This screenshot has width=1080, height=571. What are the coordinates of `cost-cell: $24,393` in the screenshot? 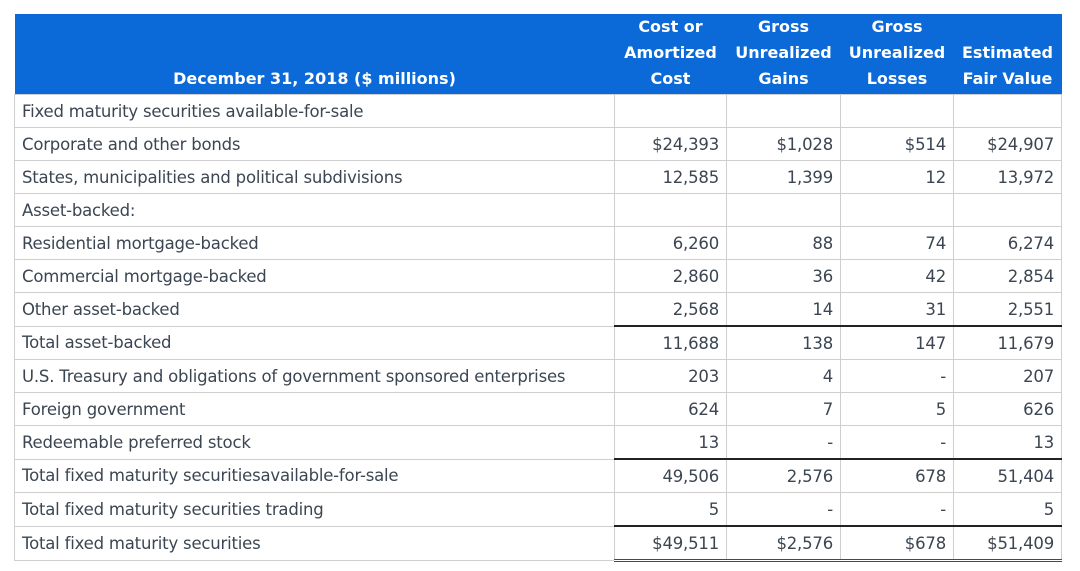 It's located at (670, 144).